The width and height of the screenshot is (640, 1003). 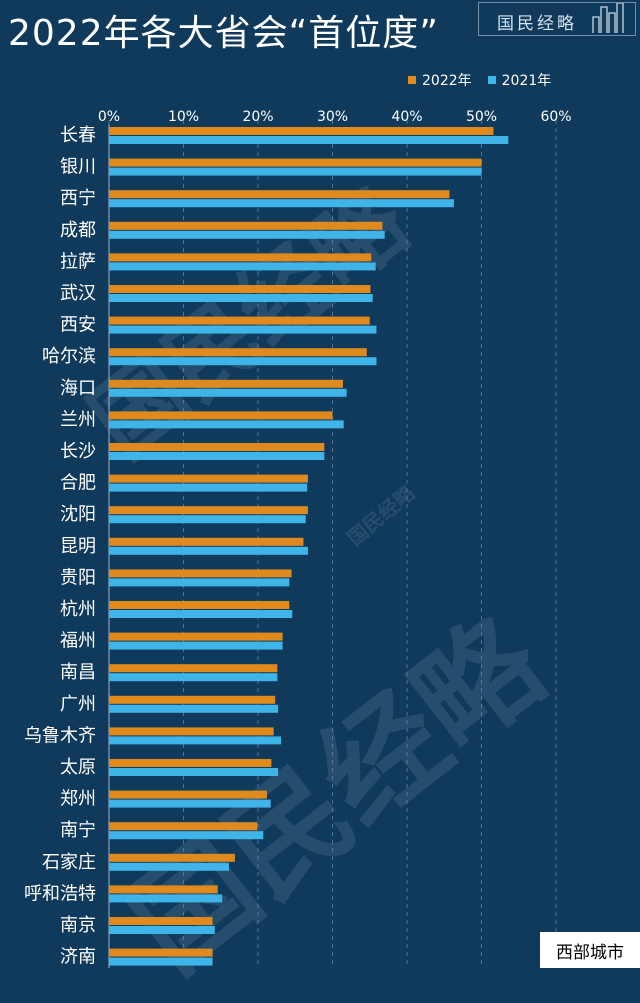 I want to click on skyline-icon, so click(x=608, y=18).